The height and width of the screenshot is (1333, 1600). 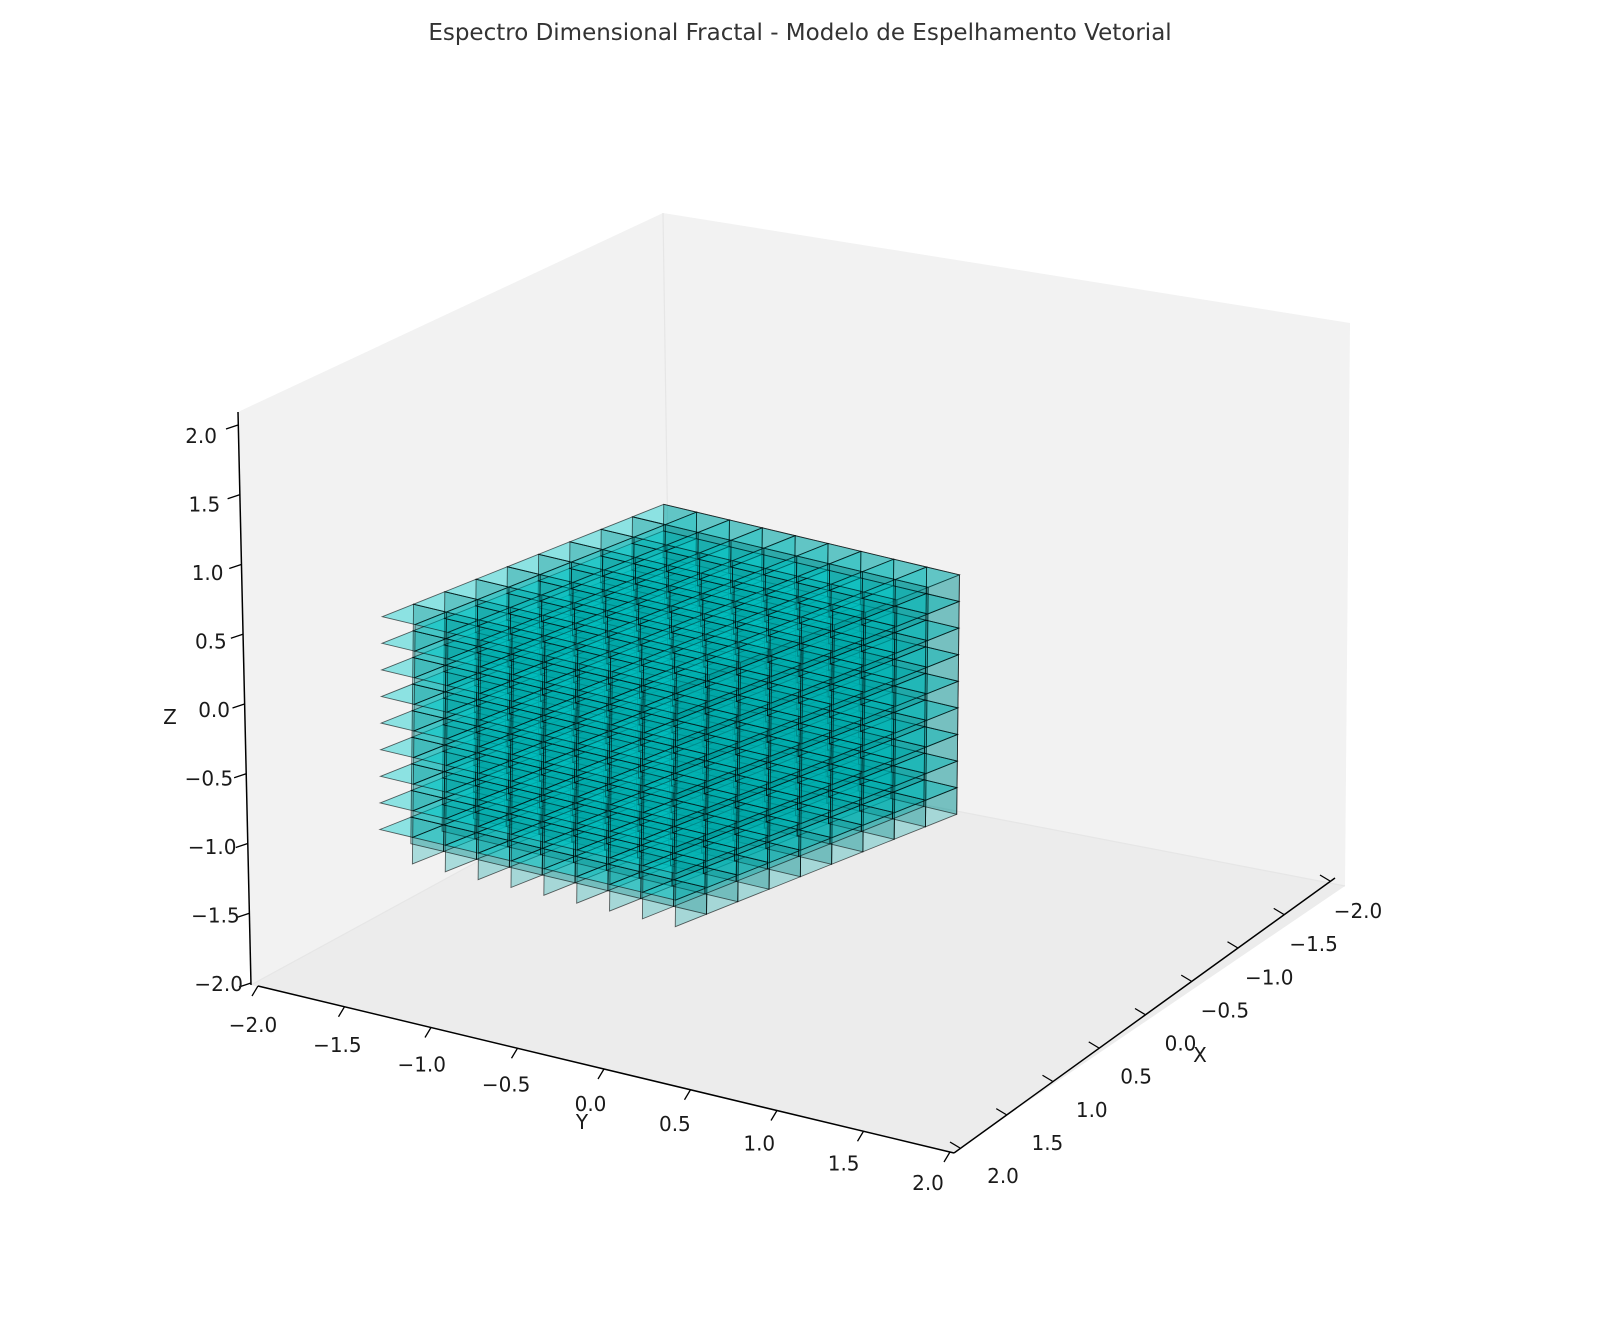 I want to click on z-axis-tick-label: 0.5, so click(x=211, y=642).